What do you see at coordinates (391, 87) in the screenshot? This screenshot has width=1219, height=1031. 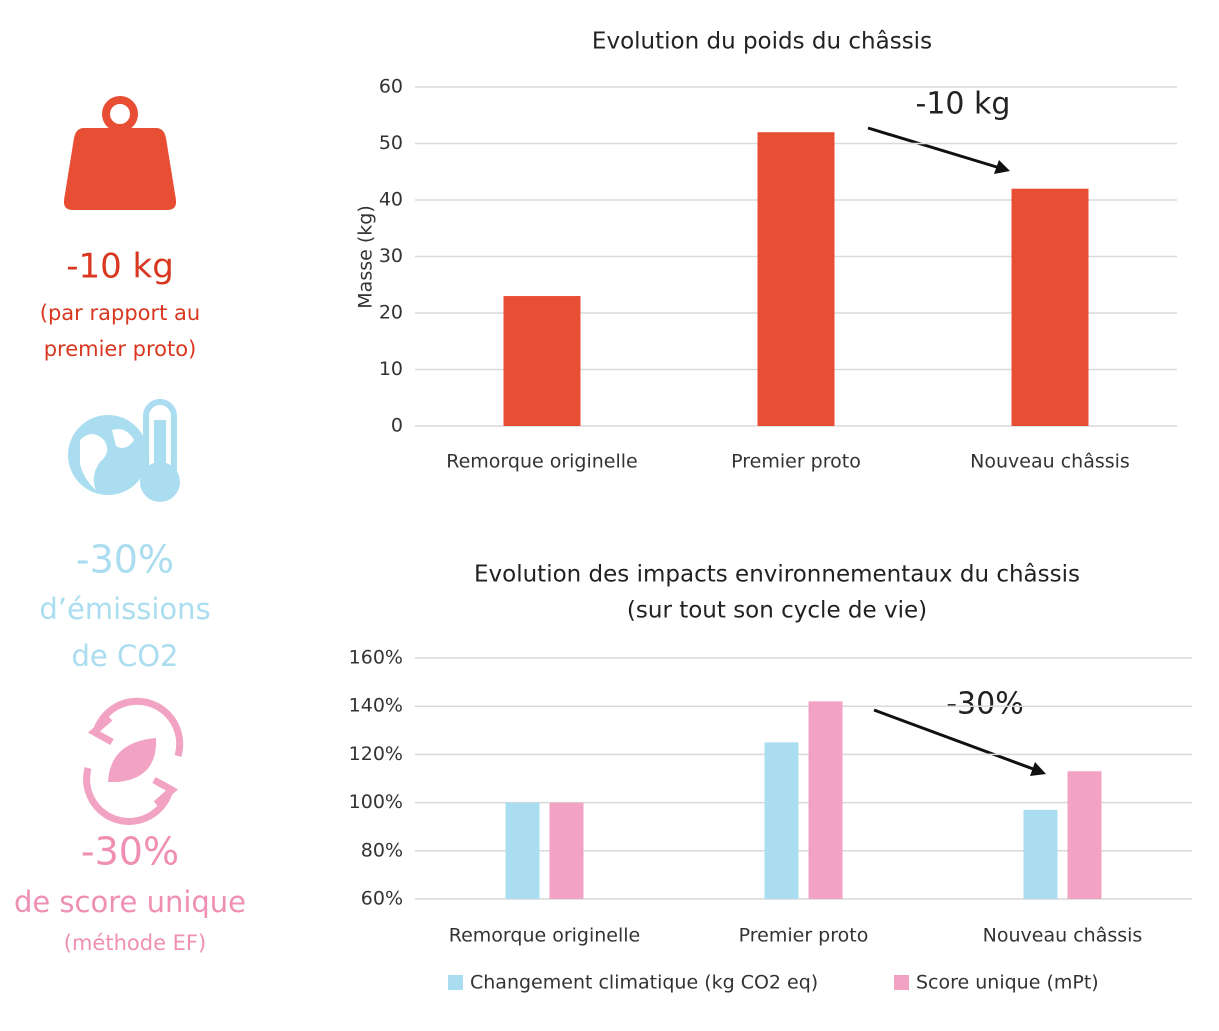 I see `y-tick-label: 60` at bounding box center [391, 87].